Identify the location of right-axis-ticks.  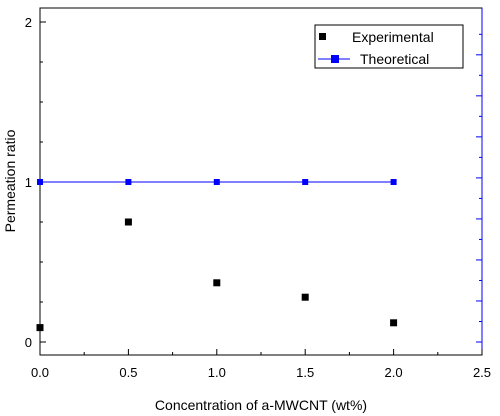
(479, 188).